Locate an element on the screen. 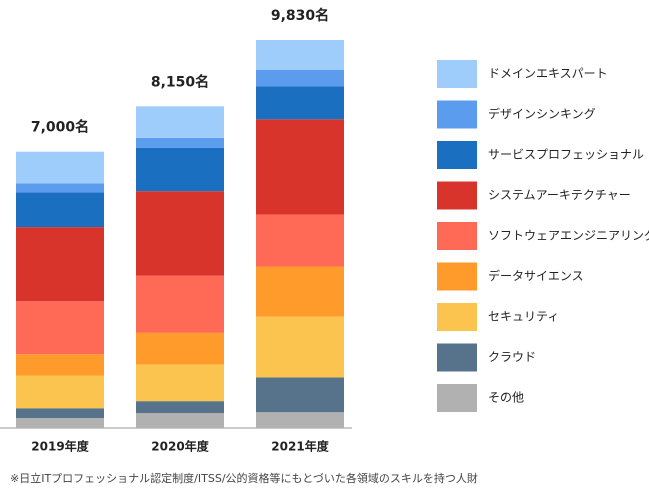  total-label: 8,150名 is located at coordinates (180, 81).